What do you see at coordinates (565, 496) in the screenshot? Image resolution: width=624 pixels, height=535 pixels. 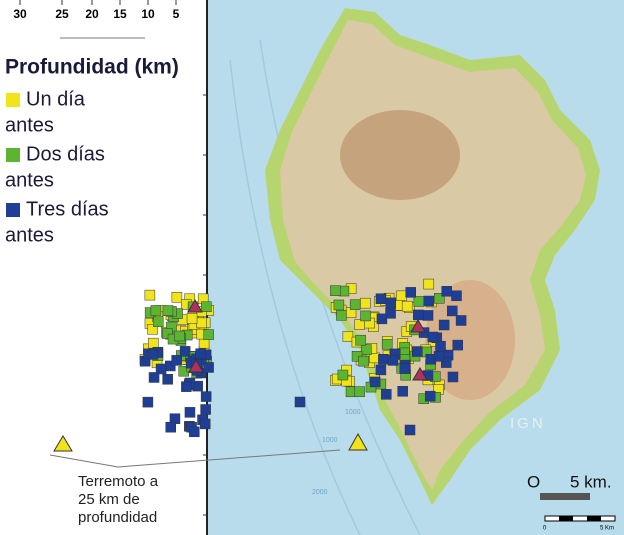 I see `scale-bar` at bounding box center [565, 496].